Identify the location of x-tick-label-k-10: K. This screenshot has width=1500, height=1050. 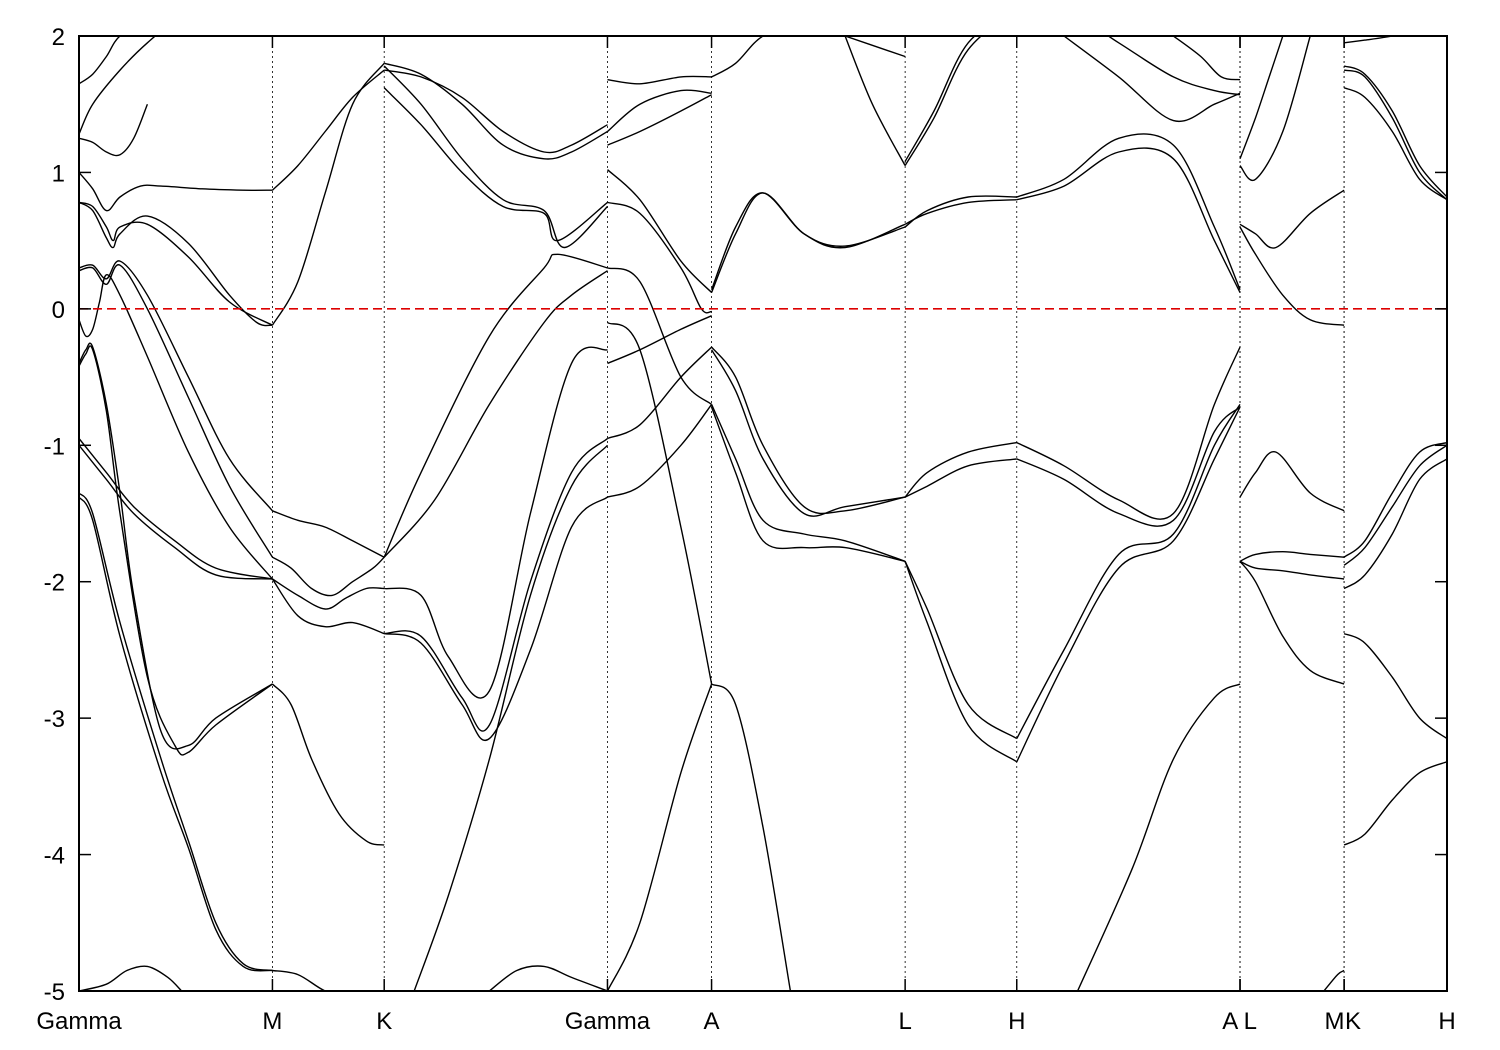
(1353, 1021).